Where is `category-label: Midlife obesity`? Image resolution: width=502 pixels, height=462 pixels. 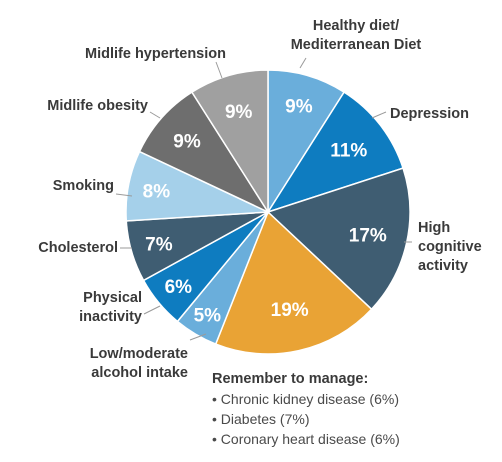
category-label: Midlife obesity is located at coordinates (97, 106).